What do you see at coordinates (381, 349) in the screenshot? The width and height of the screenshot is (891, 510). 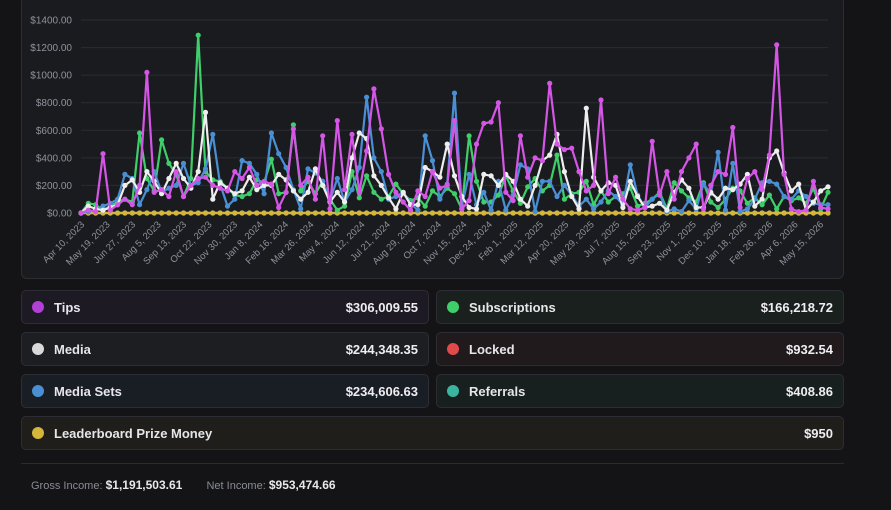 I see `category-amount: $244,348.35` at bounding box center [381, 349].